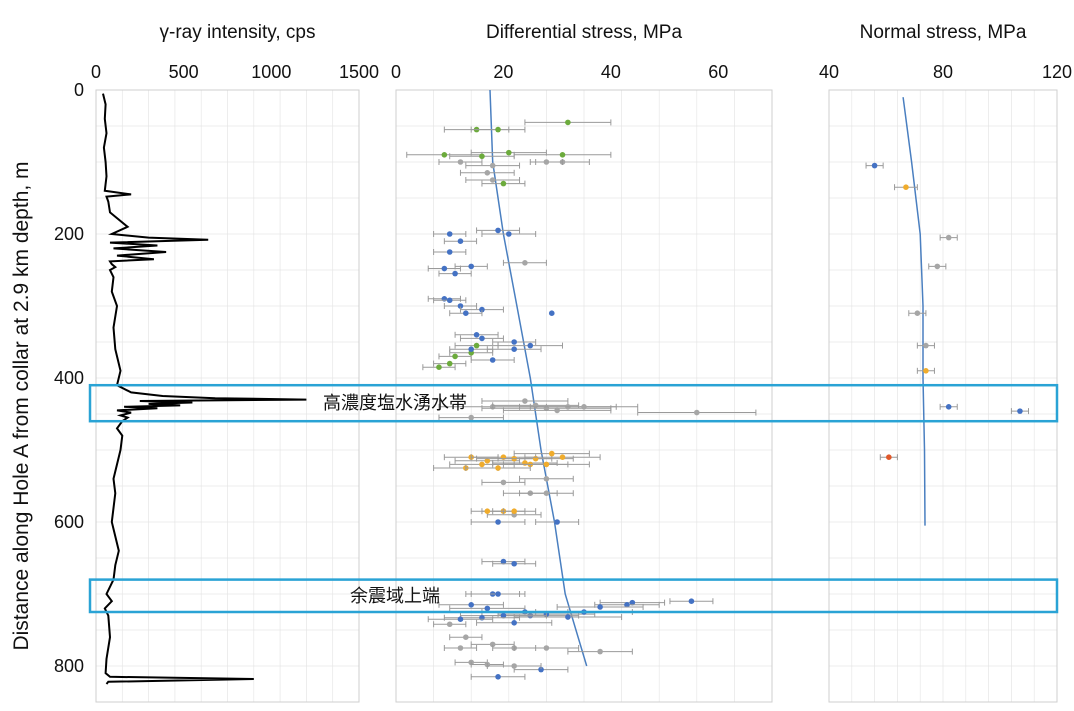 The height and width of the screenshot is (711, 1074). I want to click on y-tick-label: 400, so click(69, 378).